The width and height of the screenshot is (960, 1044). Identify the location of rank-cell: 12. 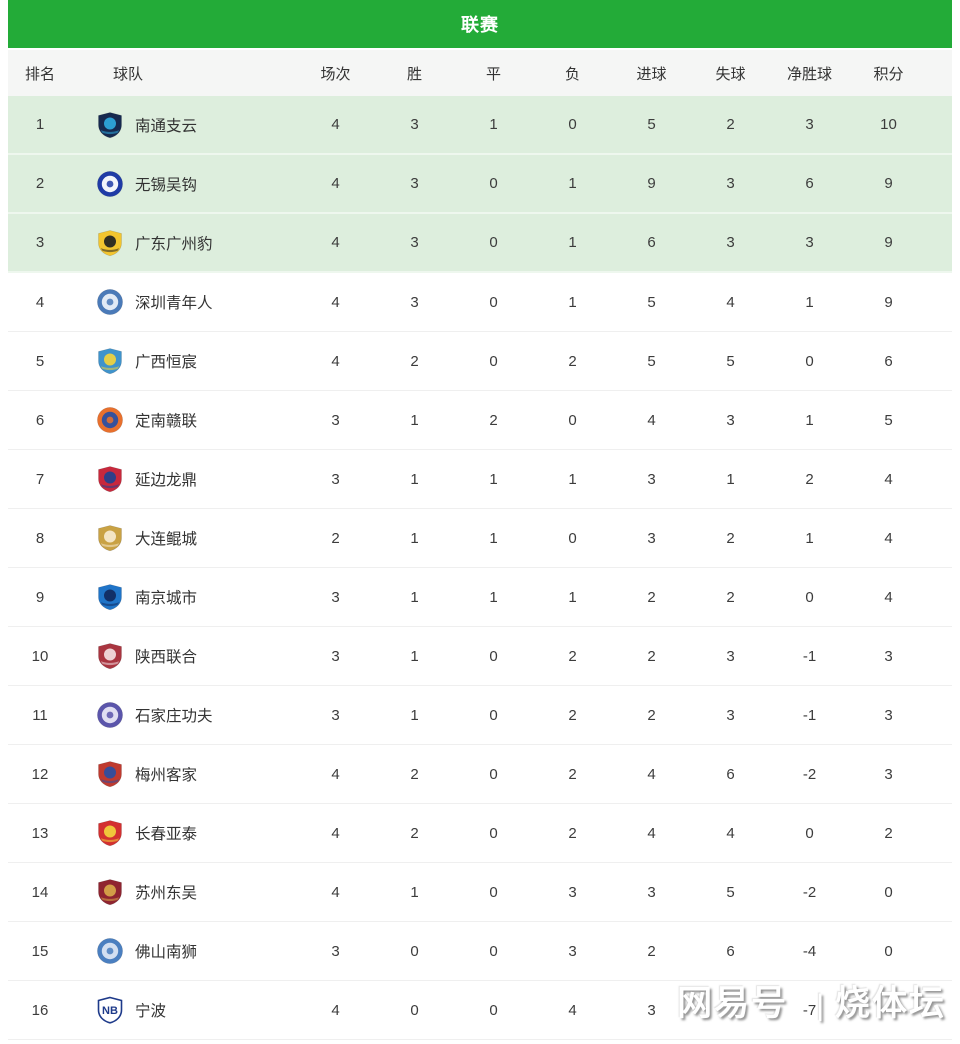
(40, 774).